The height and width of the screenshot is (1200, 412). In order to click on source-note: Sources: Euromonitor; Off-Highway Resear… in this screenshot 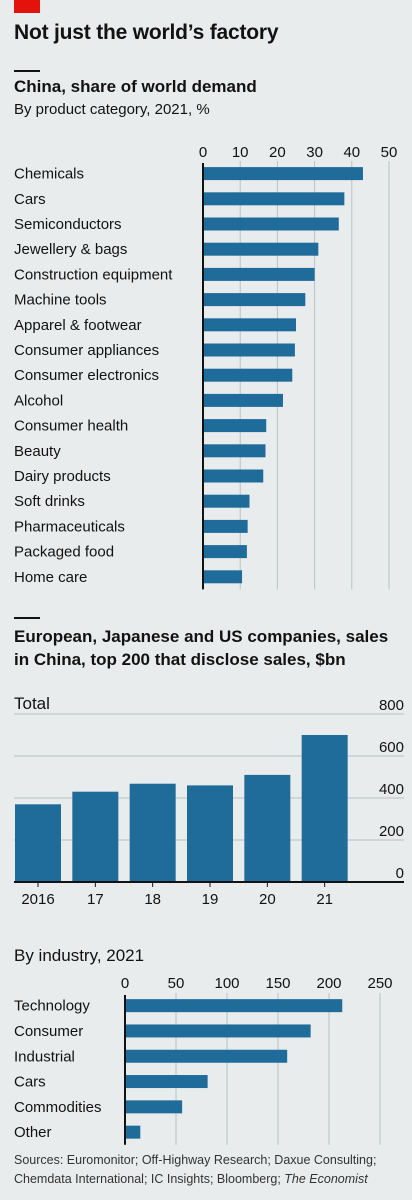, I will do `click(210, 1170)`.